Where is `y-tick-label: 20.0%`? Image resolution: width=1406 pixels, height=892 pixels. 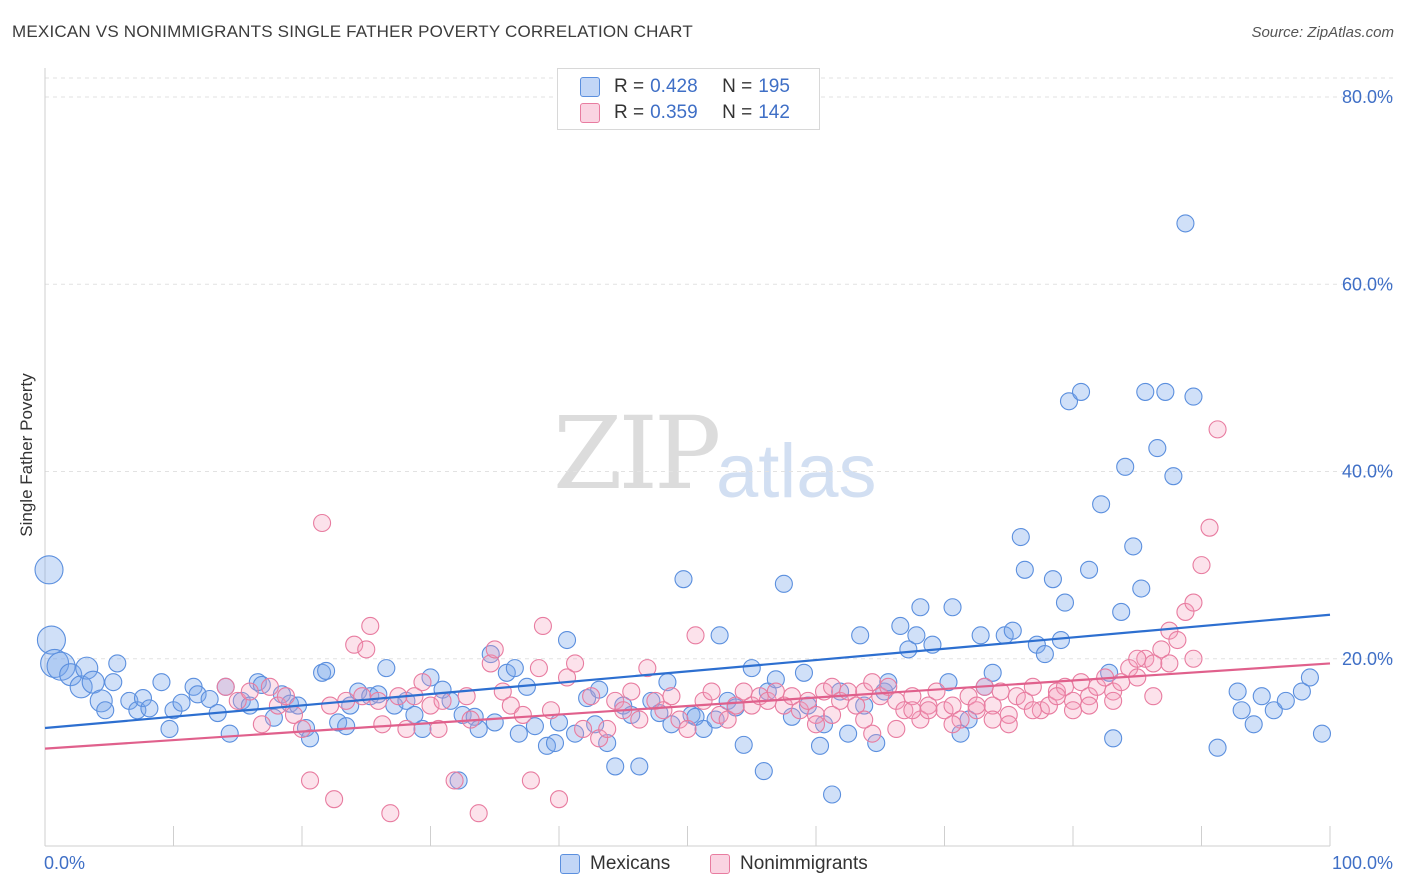
y-tick-label: 20.0% is located at coordinates (1367, 659).